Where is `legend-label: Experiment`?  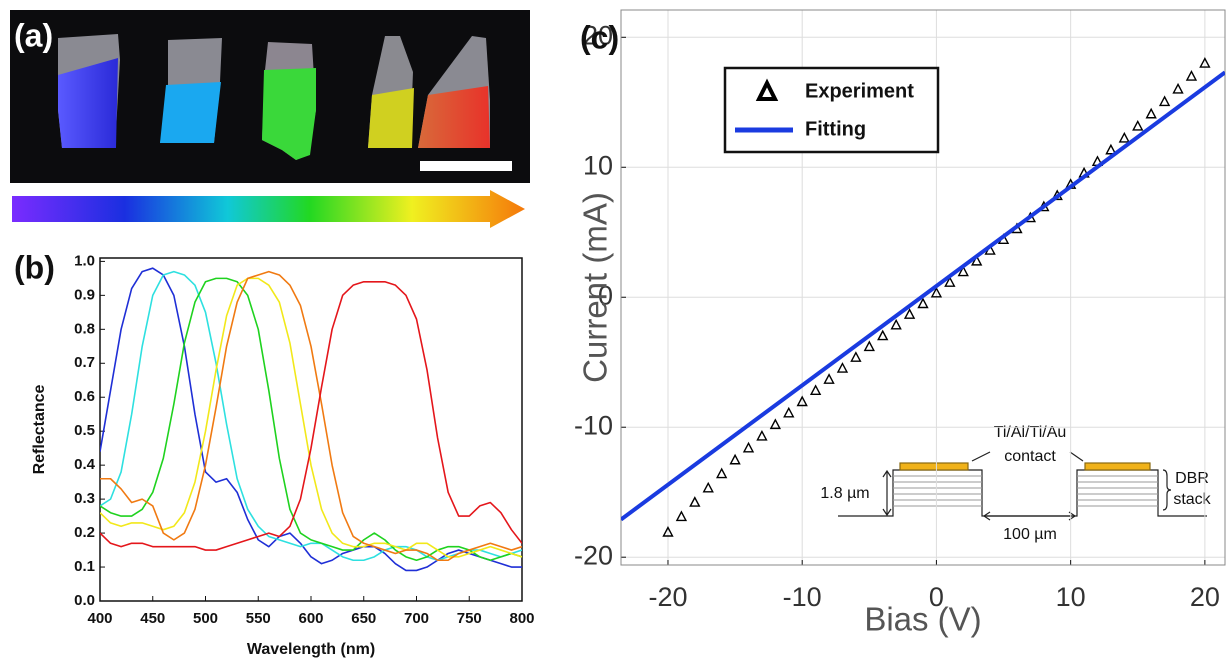 legend-label: Experiment is located at coordinates (859, 91).